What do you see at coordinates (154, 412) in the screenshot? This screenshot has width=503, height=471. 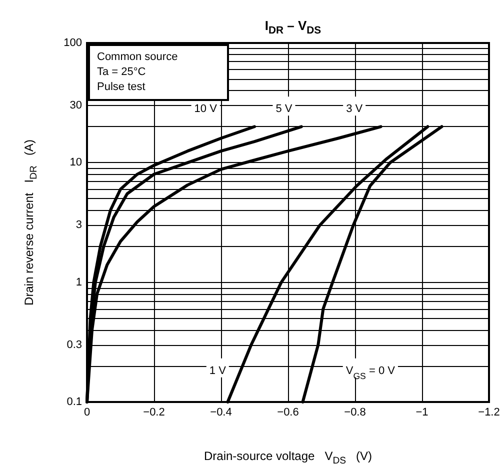 I see `x-tick-label: −0.2` at bounding box center [154, 412].